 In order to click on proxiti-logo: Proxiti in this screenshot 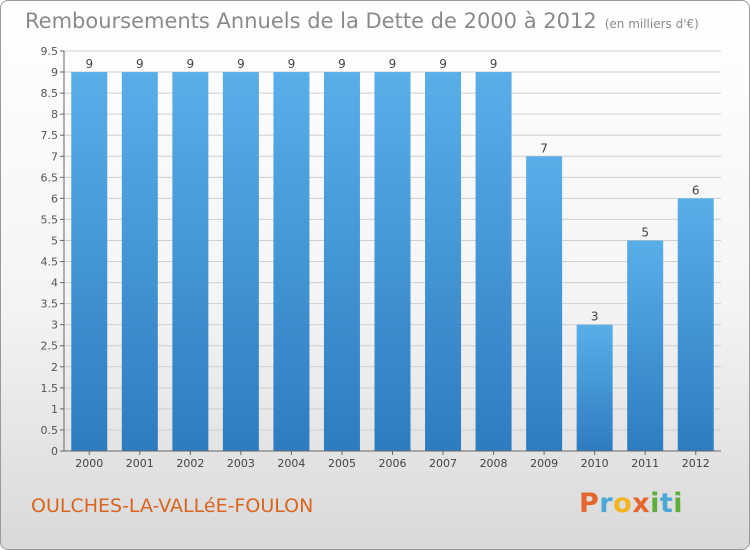, I will do `click(631, 503)`.